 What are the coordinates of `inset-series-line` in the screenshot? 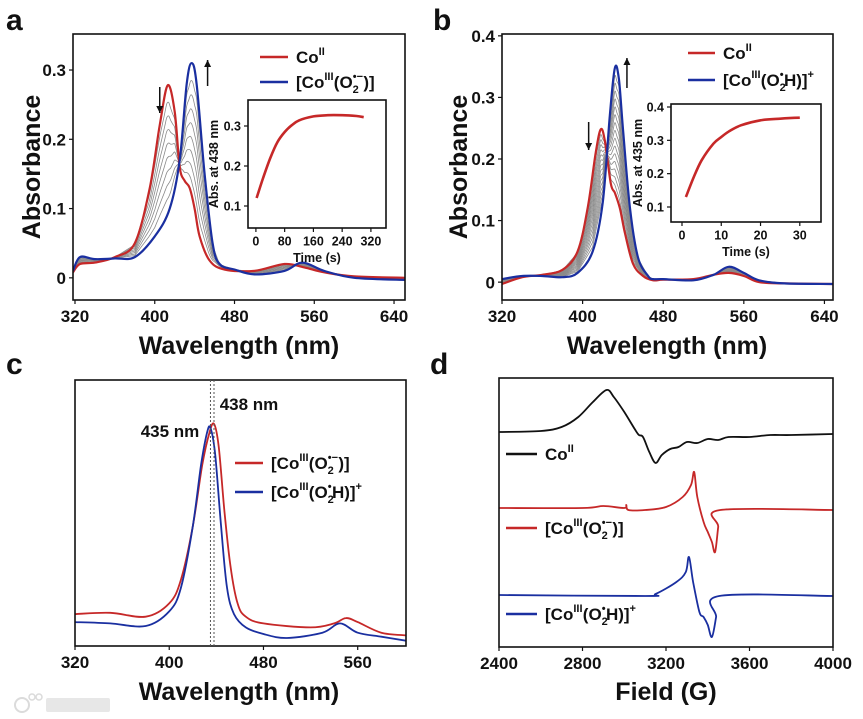 It's located at (309, 156).